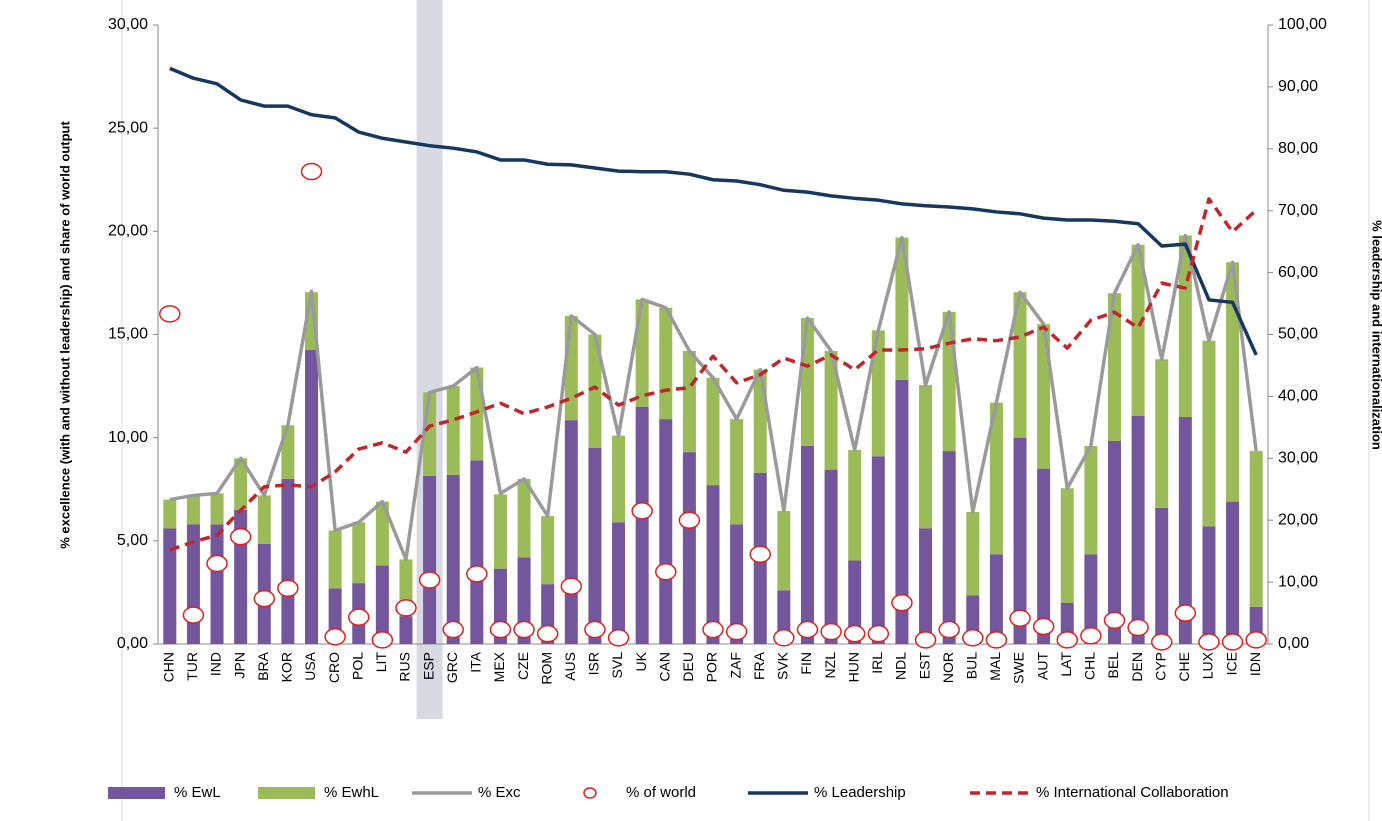 The image size is (1382, 821). What do you see at coordinates (1298, 458) in the screenshot?
I see `y2-tick-label: 30,00` at bounding box center [1298, 458].